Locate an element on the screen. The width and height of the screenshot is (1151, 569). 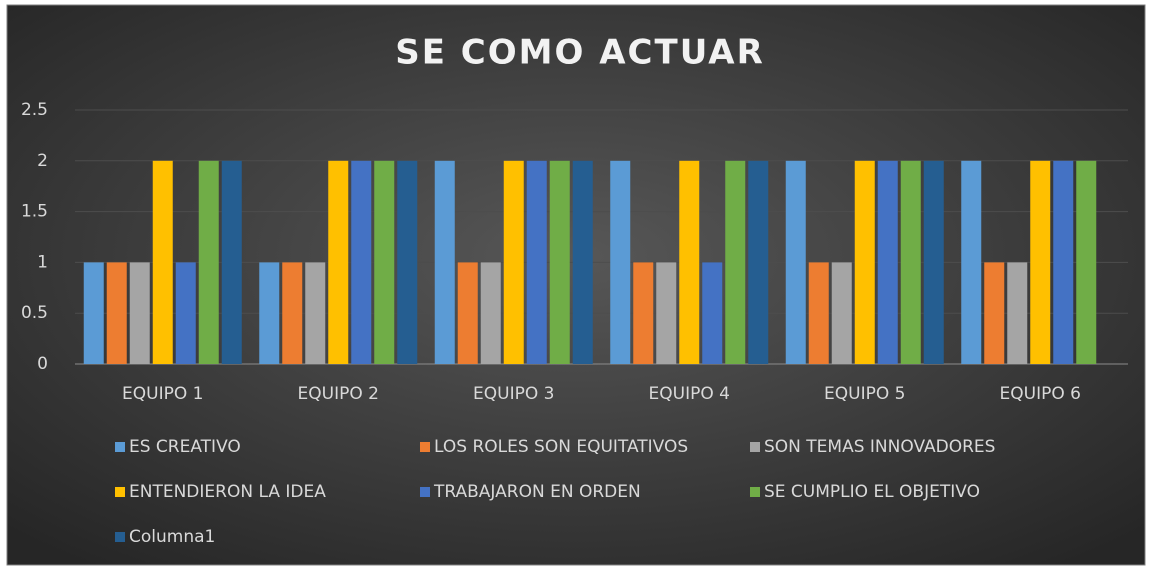
y-tick-label: 1 is located at coordinates (42, 262).